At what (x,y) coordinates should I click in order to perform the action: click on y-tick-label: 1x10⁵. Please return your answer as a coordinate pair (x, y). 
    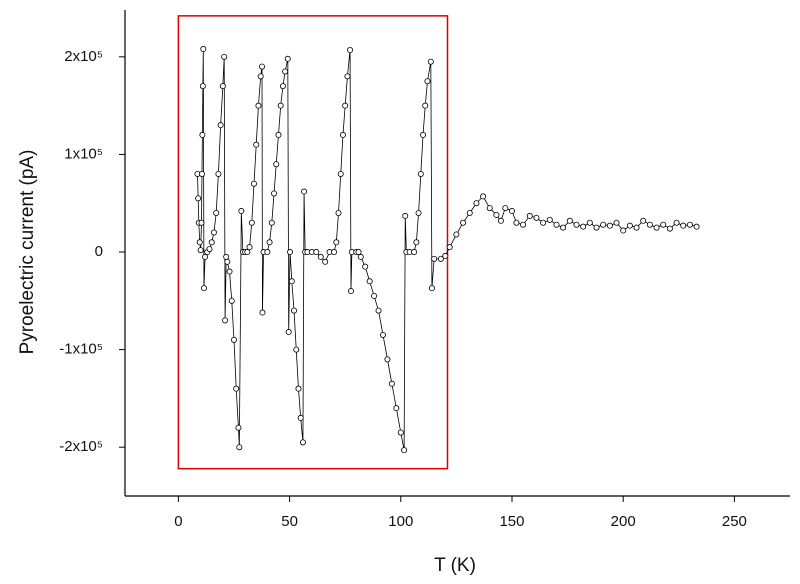
    Looking at the image, I should click on (83, 153).